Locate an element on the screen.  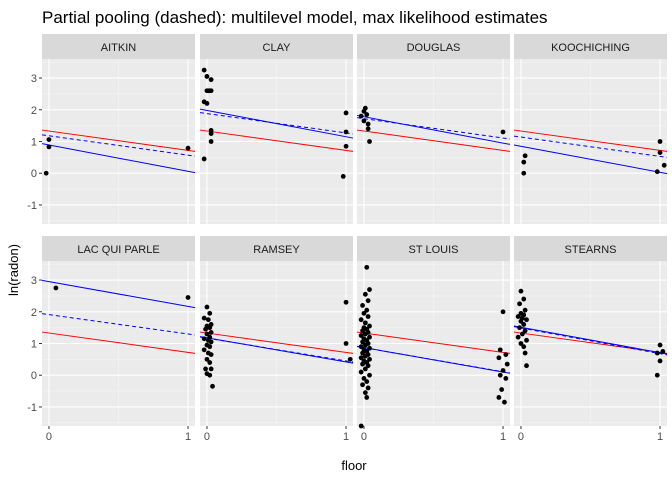
facet-panel-clay: CLAY is located at coordinates (276, 129).